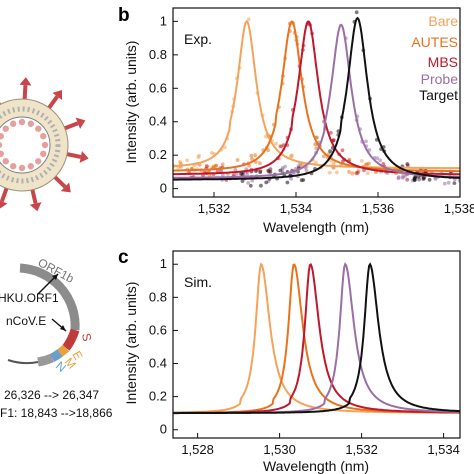 This screenshot has height=474, width=474. What do you see at coordinates (438, 95) in the screenshot?
I see `legend-entry-target: Target` at bounding box center [438, 95].